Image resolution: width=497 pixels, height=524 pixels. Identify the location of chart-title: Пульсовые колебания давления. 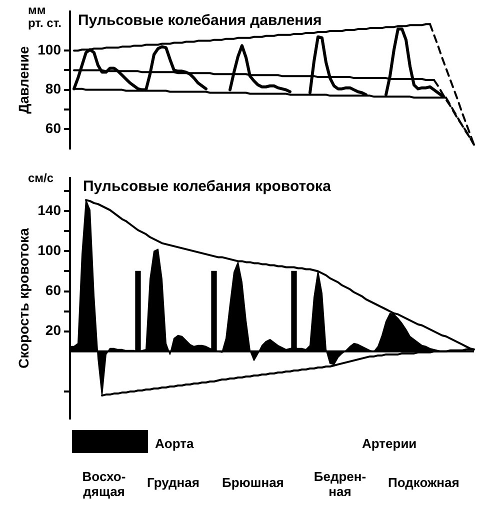
(200, 20).